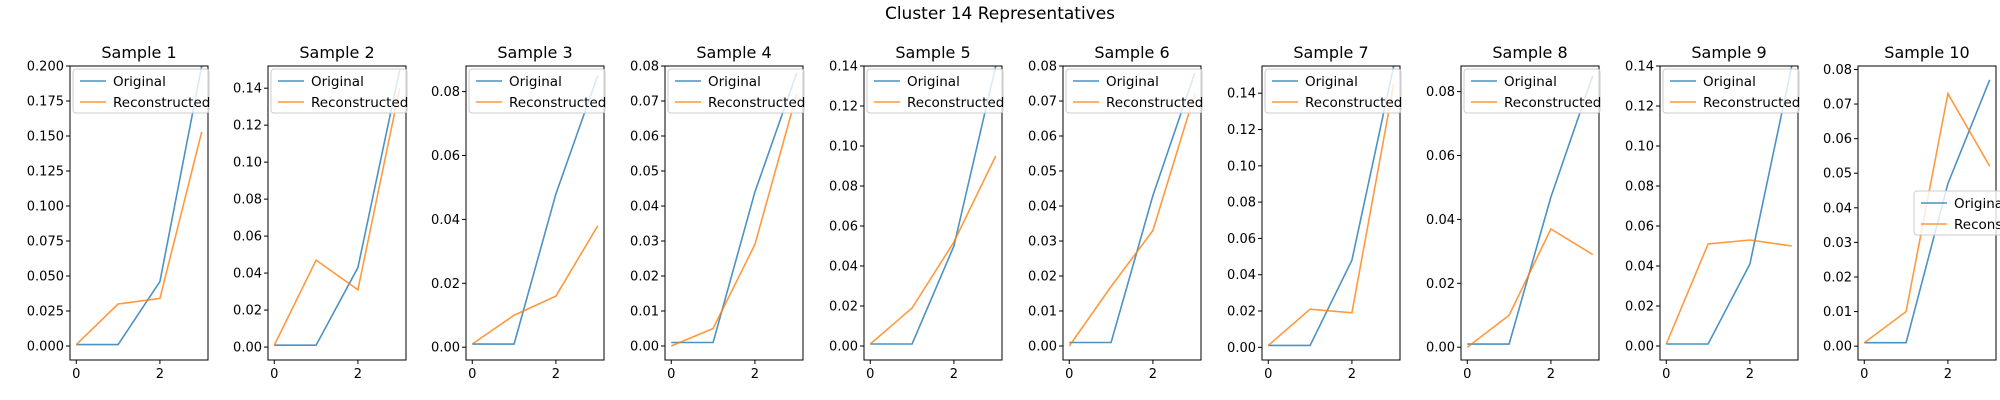 Image resolution: width=2000 pixels, height=400 pixels. Describe the element at coordinates (45, 312) in the screenshot. I see `y-tick-label: 0.025` at that location.